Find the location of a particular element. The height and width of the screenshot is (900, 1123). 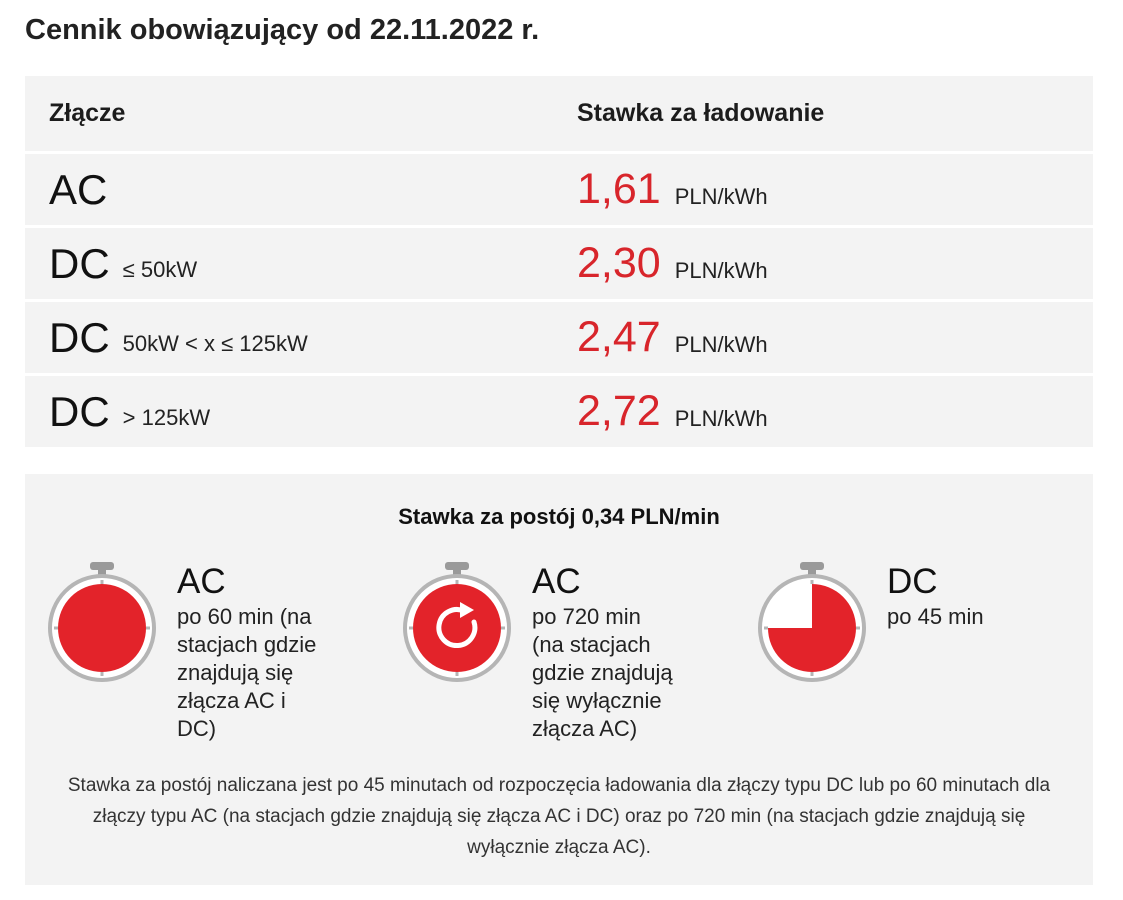

connector-qualifier: ≤ 50kW is located at coordinates (160, 269).